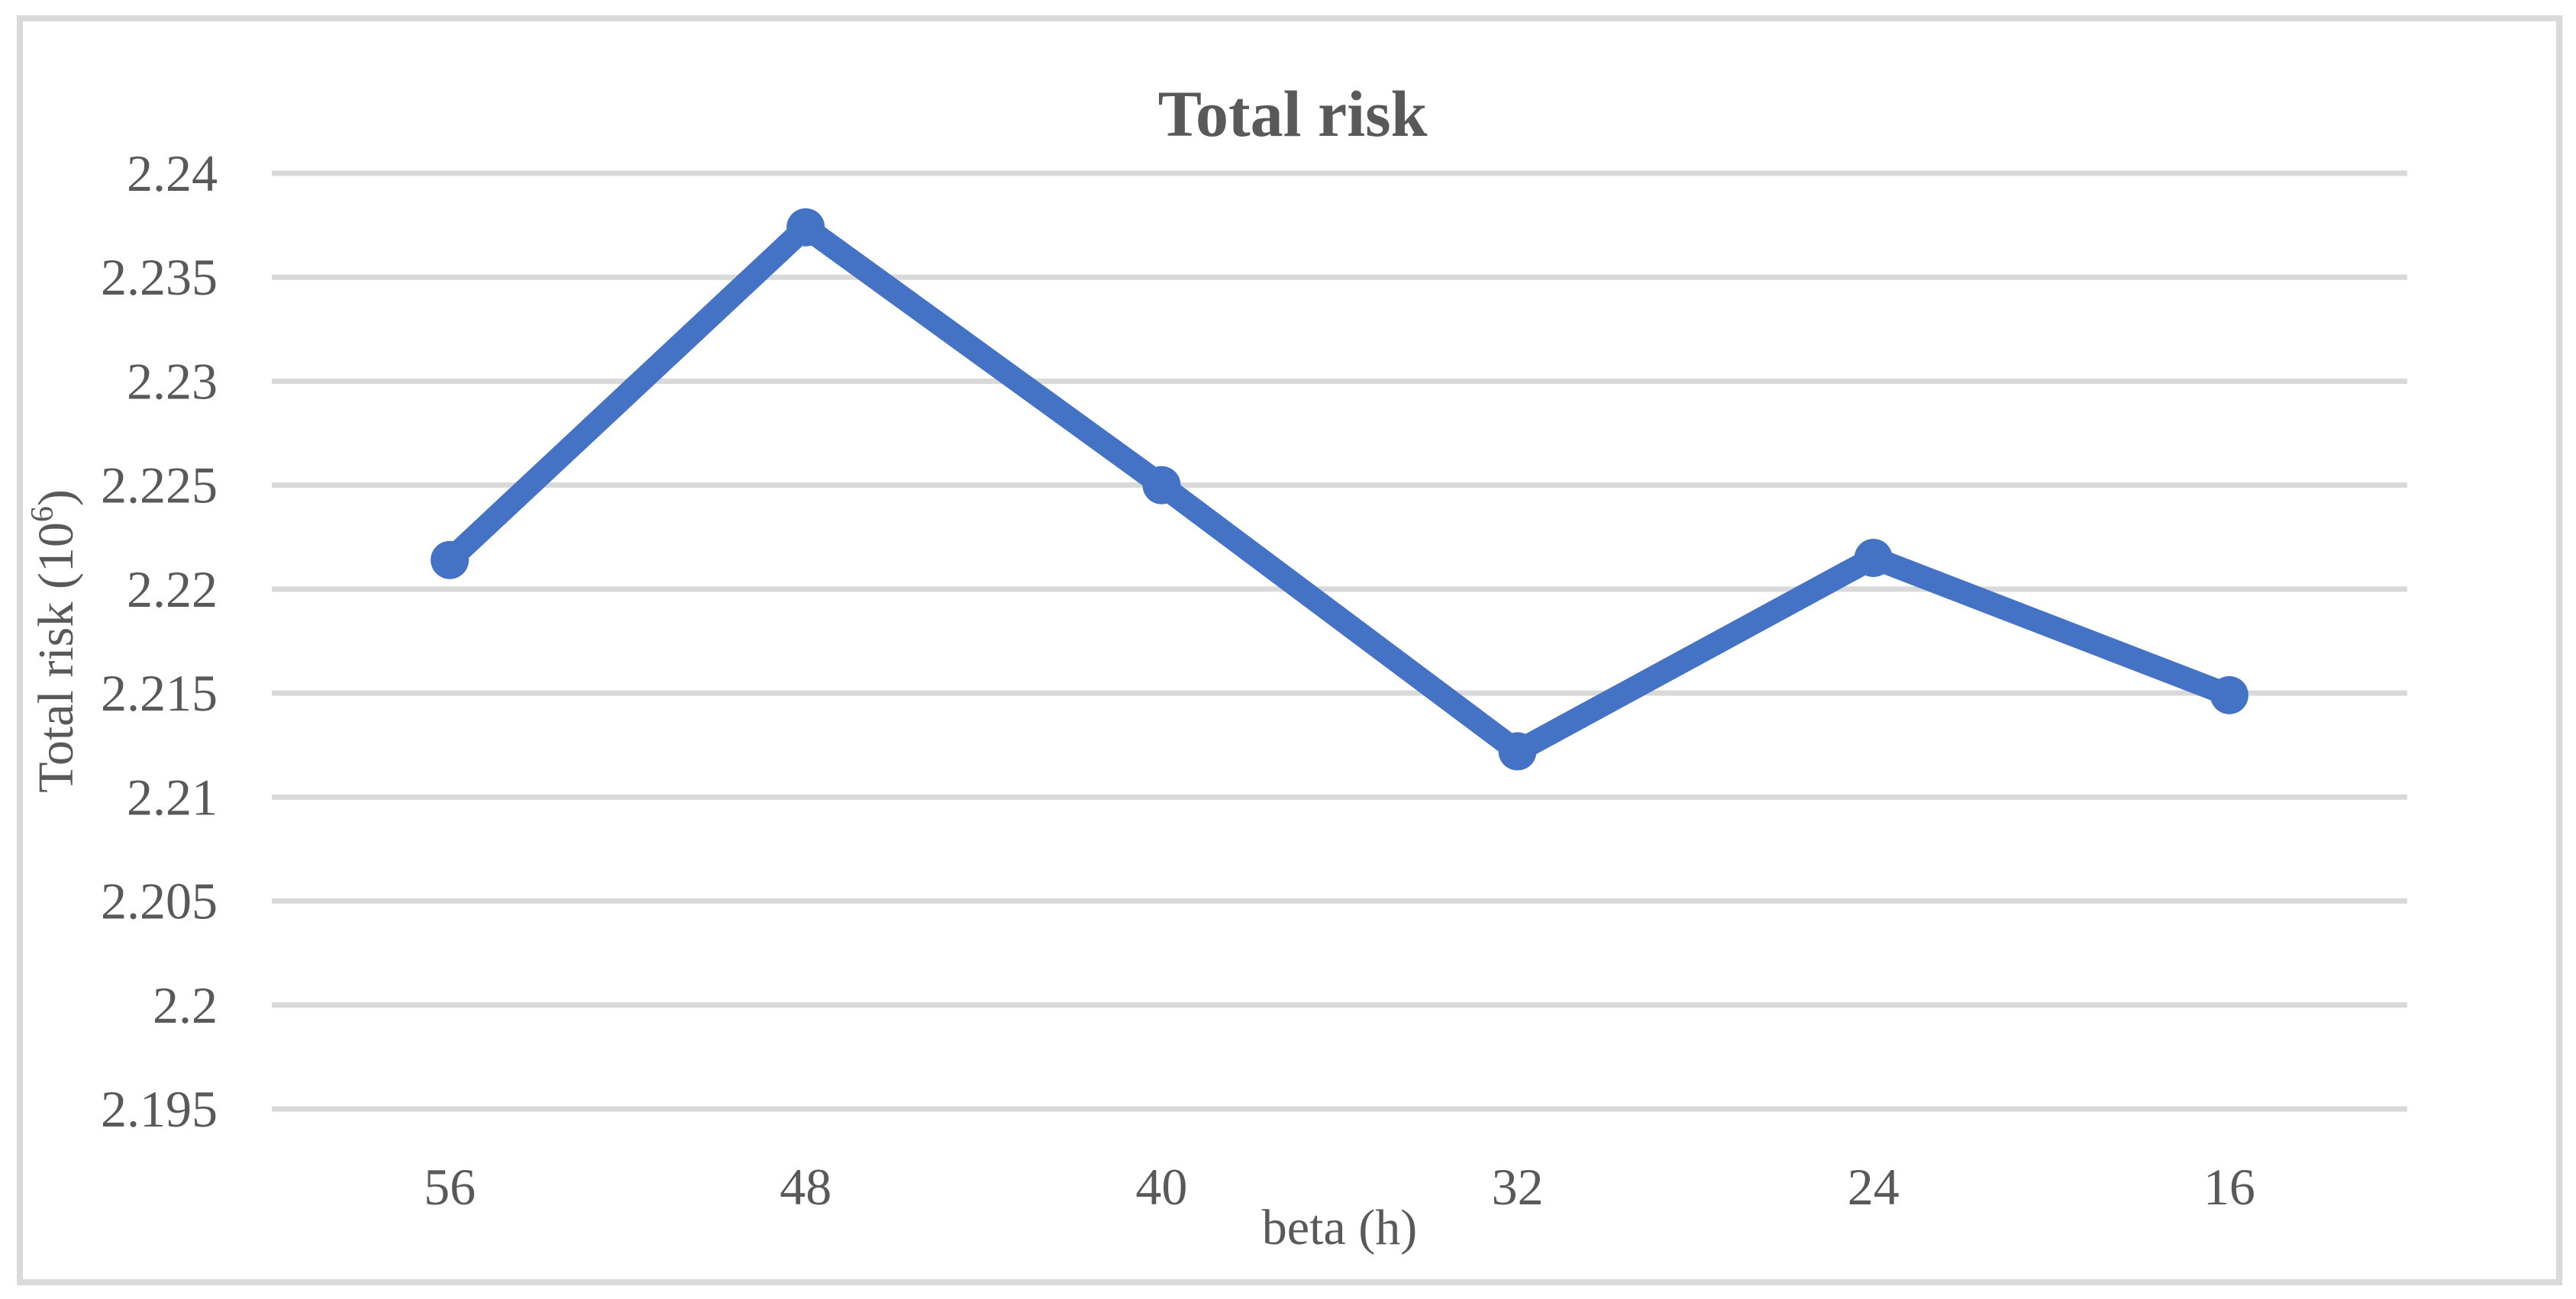  What do you see at coordinates (185, 1005) in the screenshot?
I see `y-tick-label: 2.2` at bounding box center [185, 1005].